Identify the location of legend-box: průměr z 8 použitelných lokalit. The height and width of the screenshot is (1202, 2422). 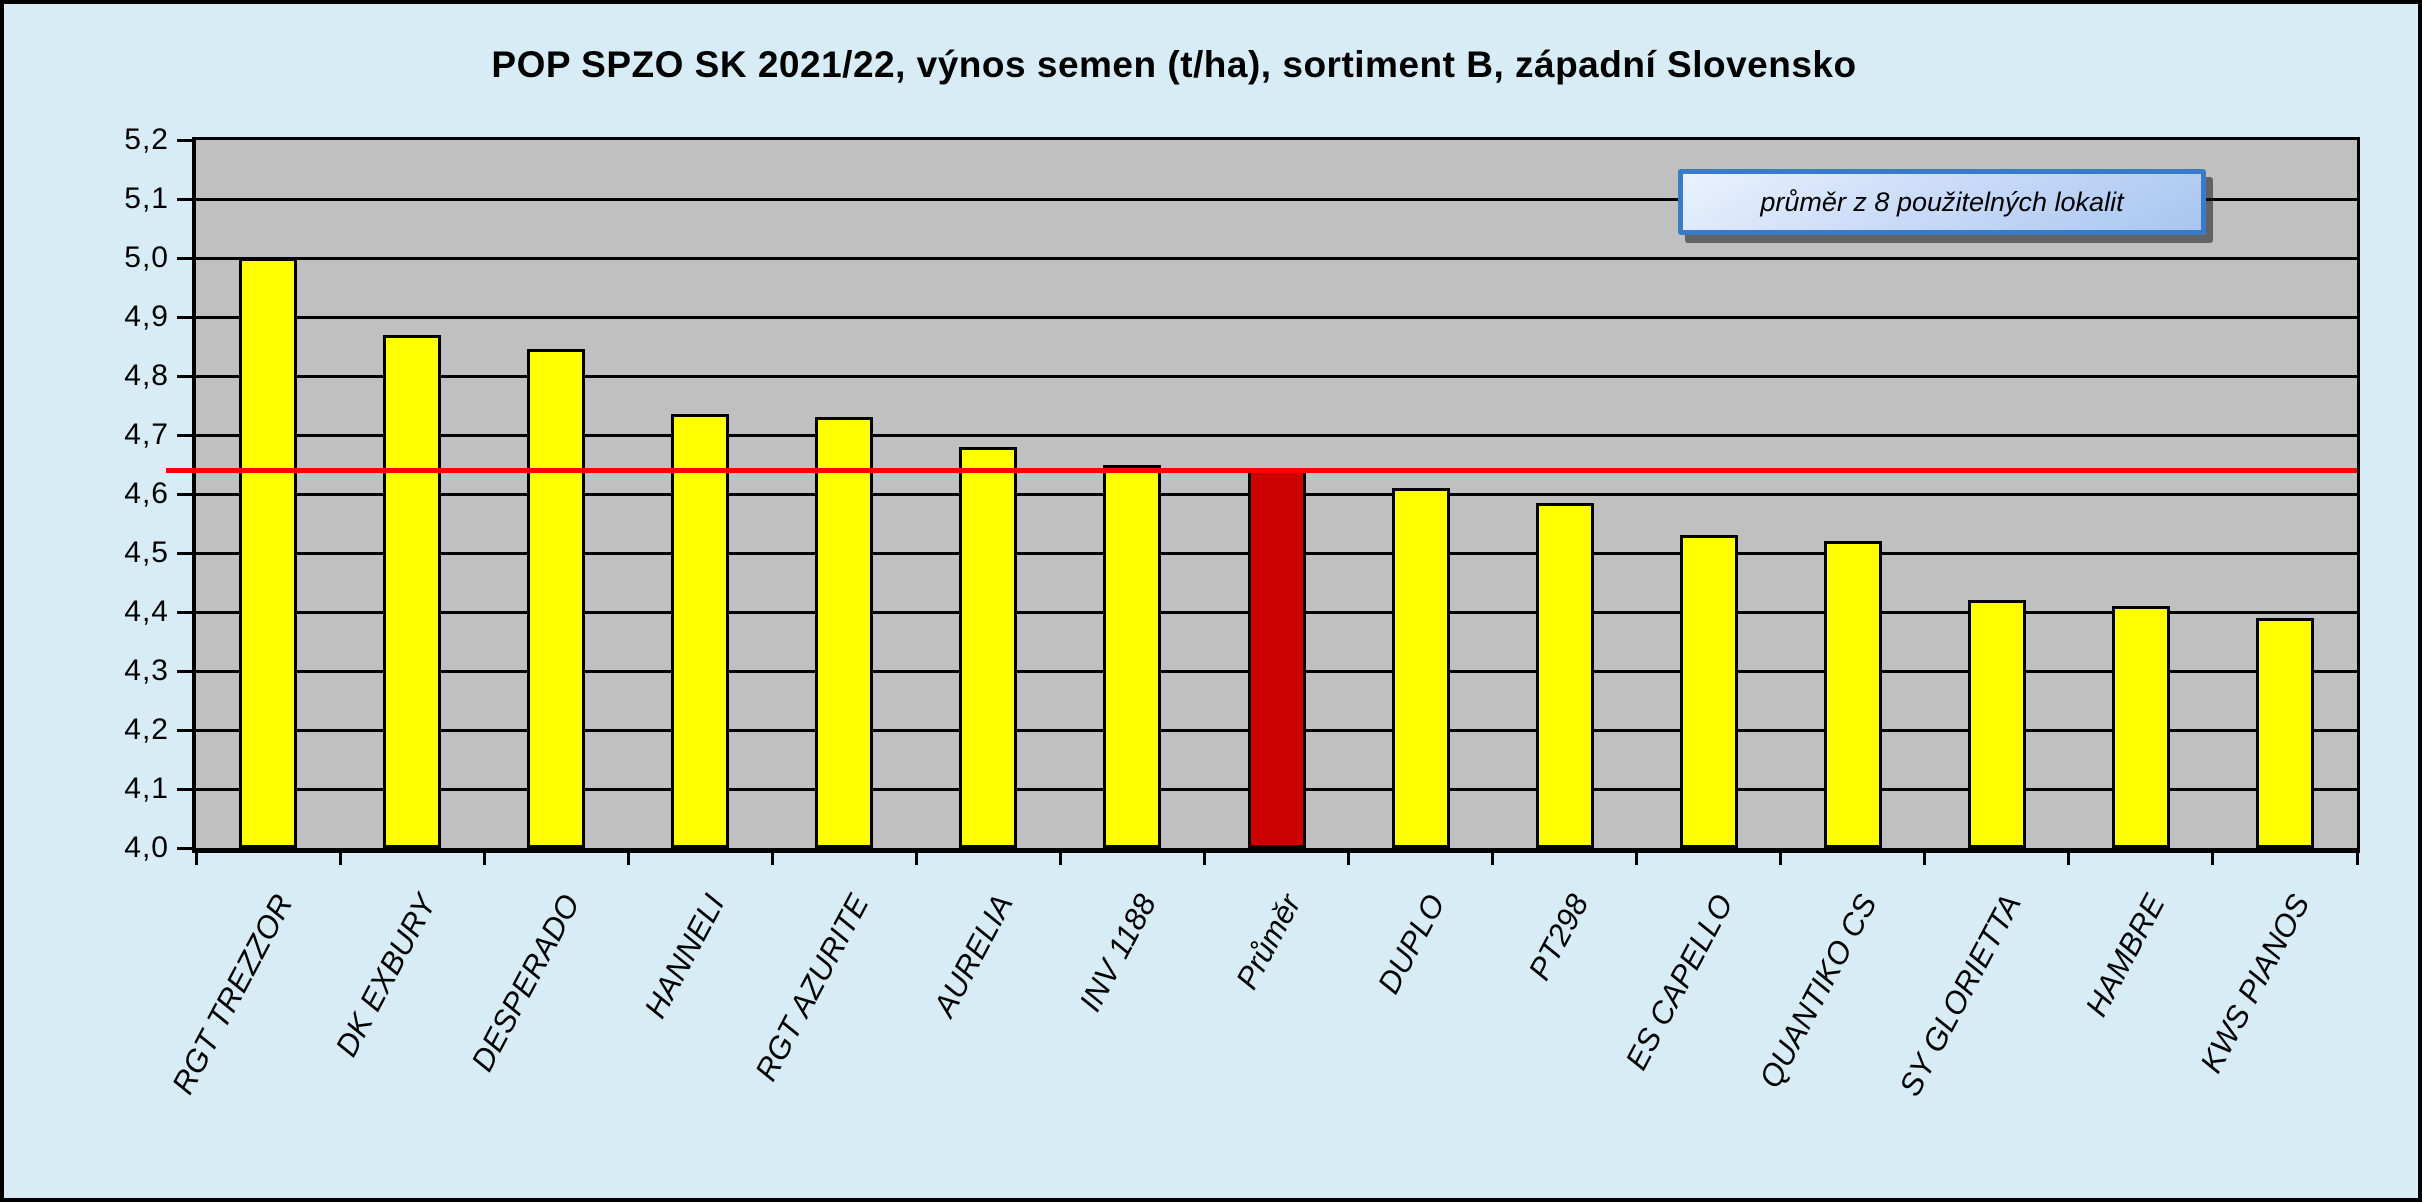
(1942, 202).